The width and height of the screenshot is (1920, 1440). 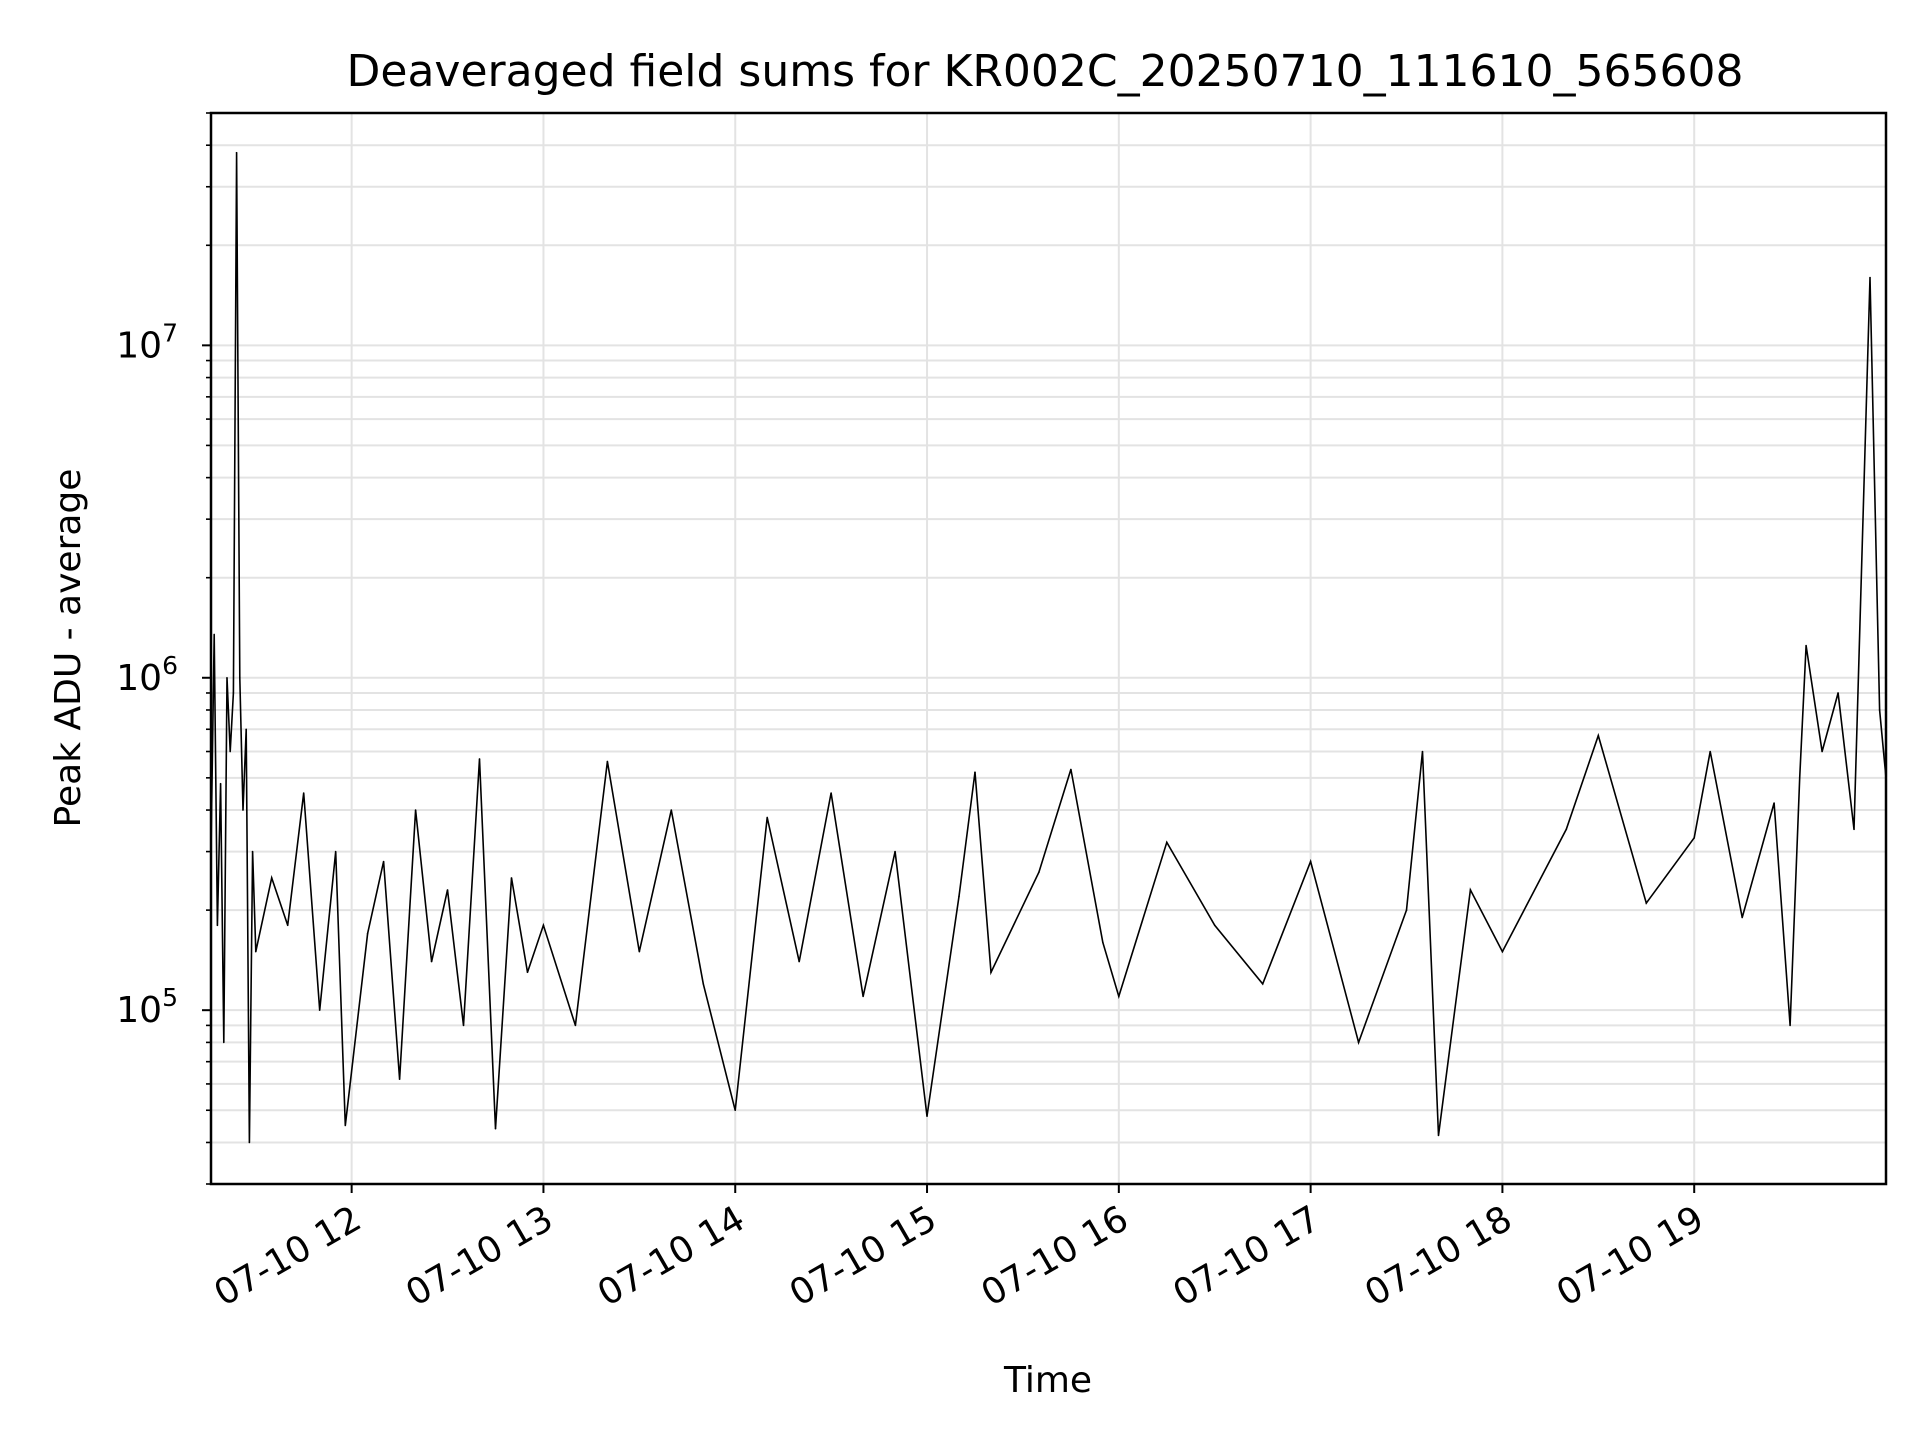 I want to click on y-tick-label: 10⁷, so click(x=147, y=342).